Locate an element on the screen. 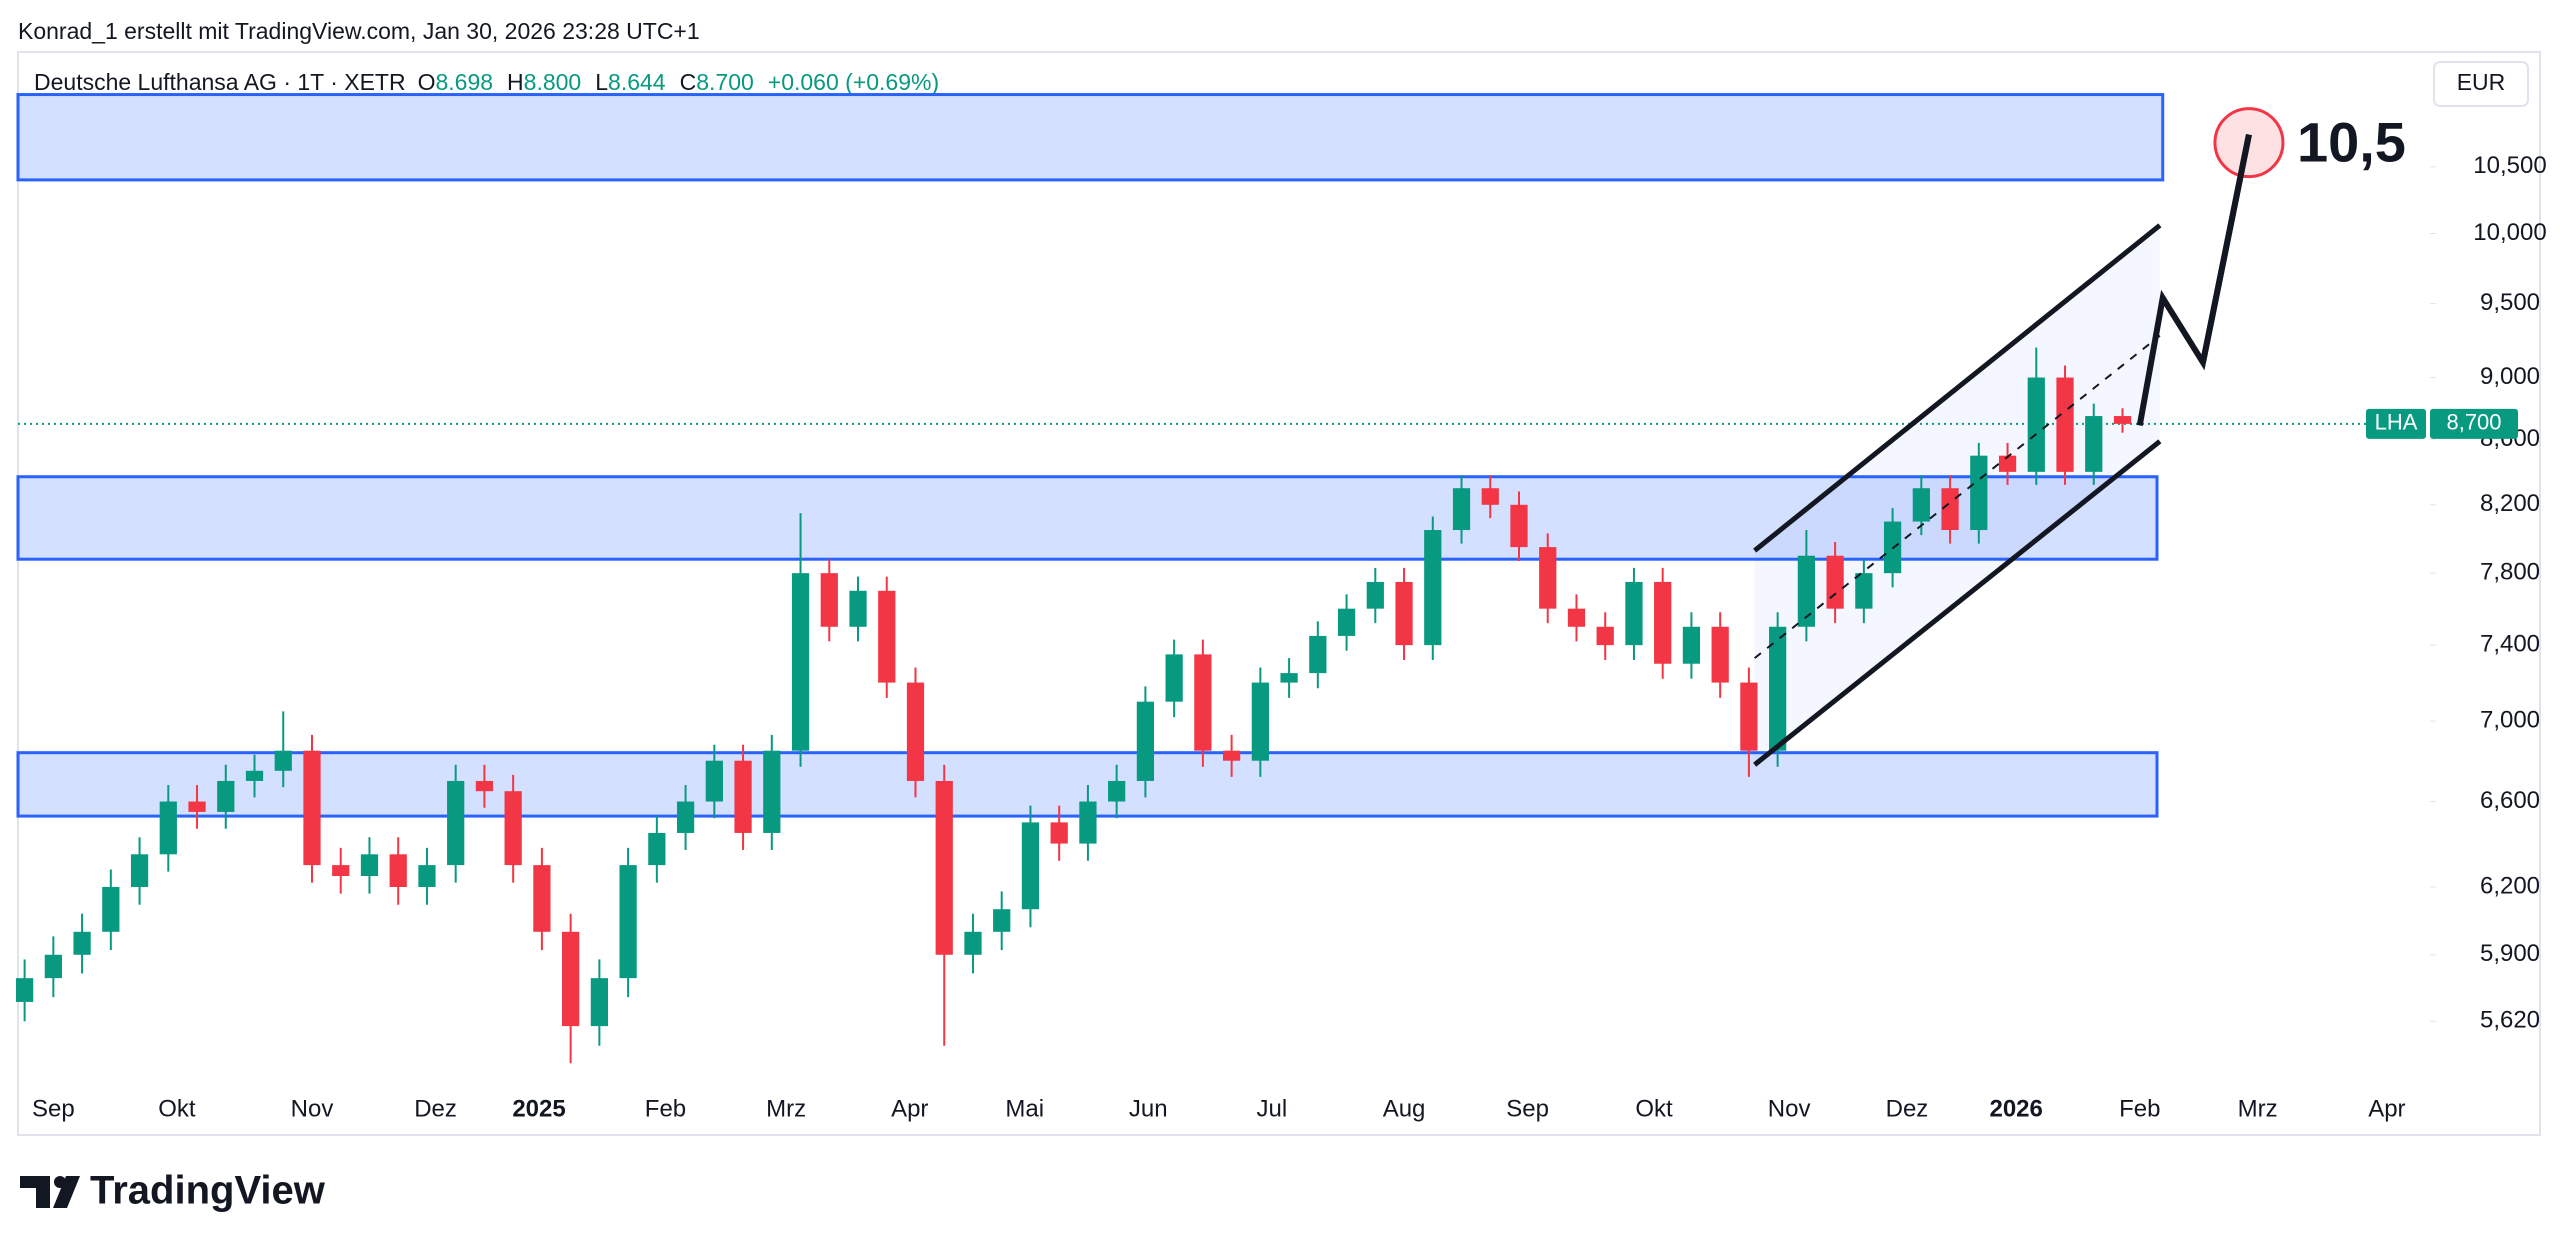  projection-tip is located at coordinates (2226, 249).